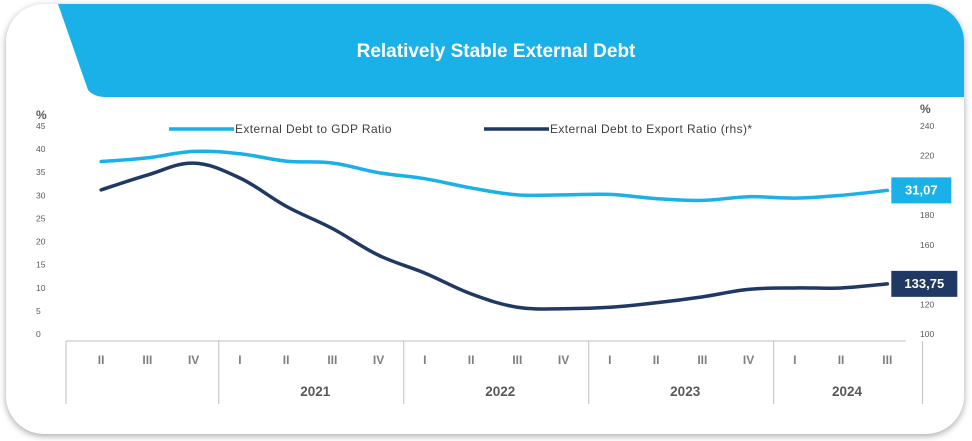 This screenshot has width=972, height=441. I want to click on year-label: 2023, so click(685, 391).